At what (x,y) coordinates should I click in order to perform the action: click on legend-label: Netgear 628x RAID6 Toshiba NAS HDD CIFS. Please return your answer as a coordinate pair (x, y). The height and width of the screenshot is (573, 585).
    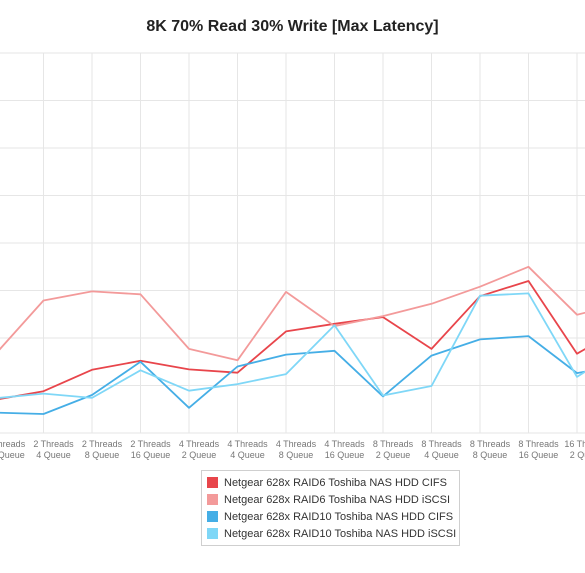
    Looking at the image, I should click on (335, 482).